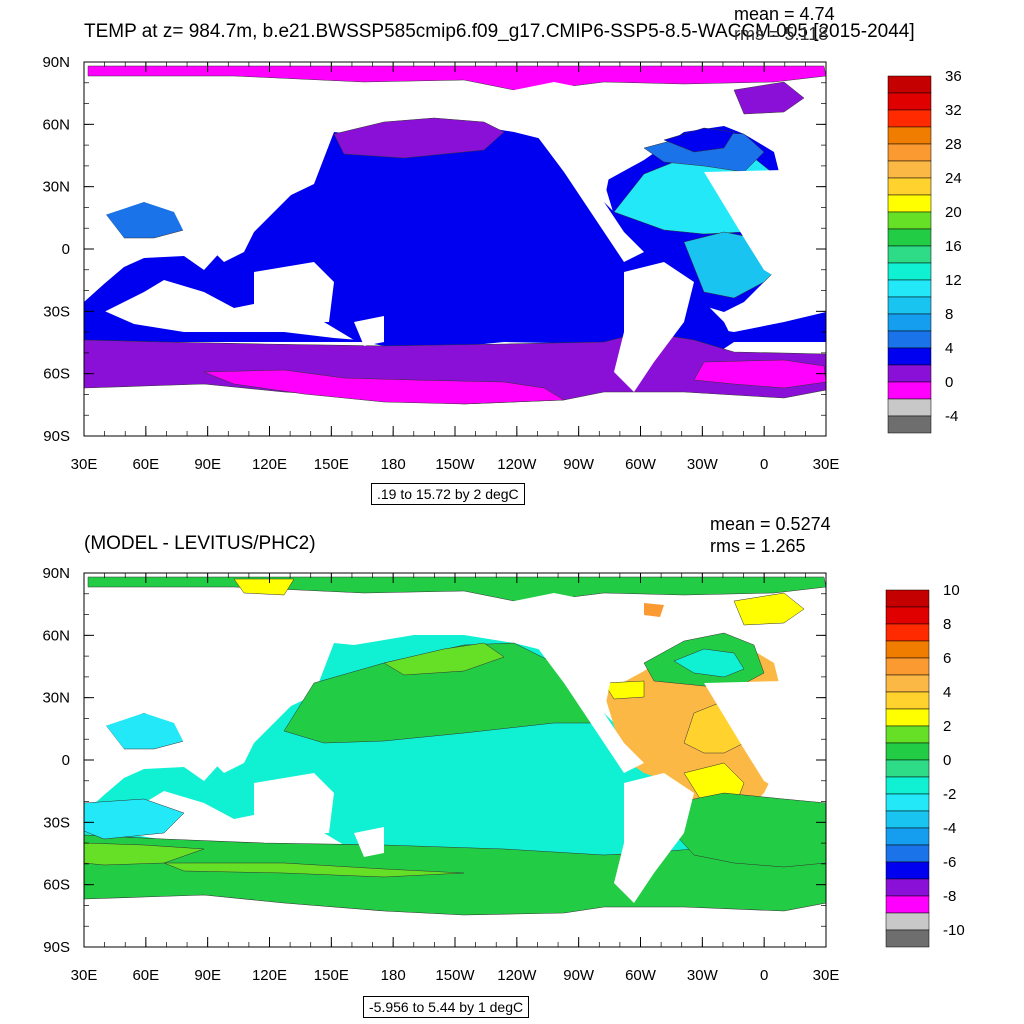 The height and width of the screenshot is (1024, 1024). I want to click on bottom-colorbar-label: 10, so click(951, 590).